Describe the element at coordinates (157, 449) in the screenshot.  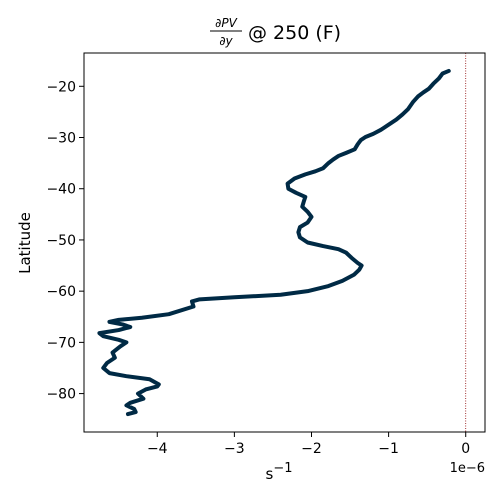
I see `x-tick-label: −4` at that location.